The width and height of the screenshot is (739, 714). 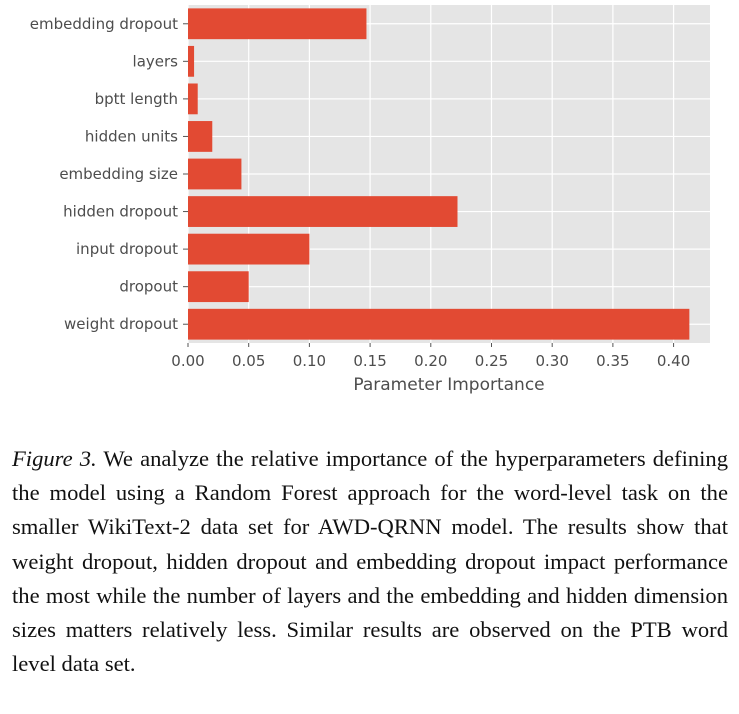 What do you see at coordinates (277, 24) in the screenshot?
I see `bar-embedding-dropout` at bounding box center [277, 24].